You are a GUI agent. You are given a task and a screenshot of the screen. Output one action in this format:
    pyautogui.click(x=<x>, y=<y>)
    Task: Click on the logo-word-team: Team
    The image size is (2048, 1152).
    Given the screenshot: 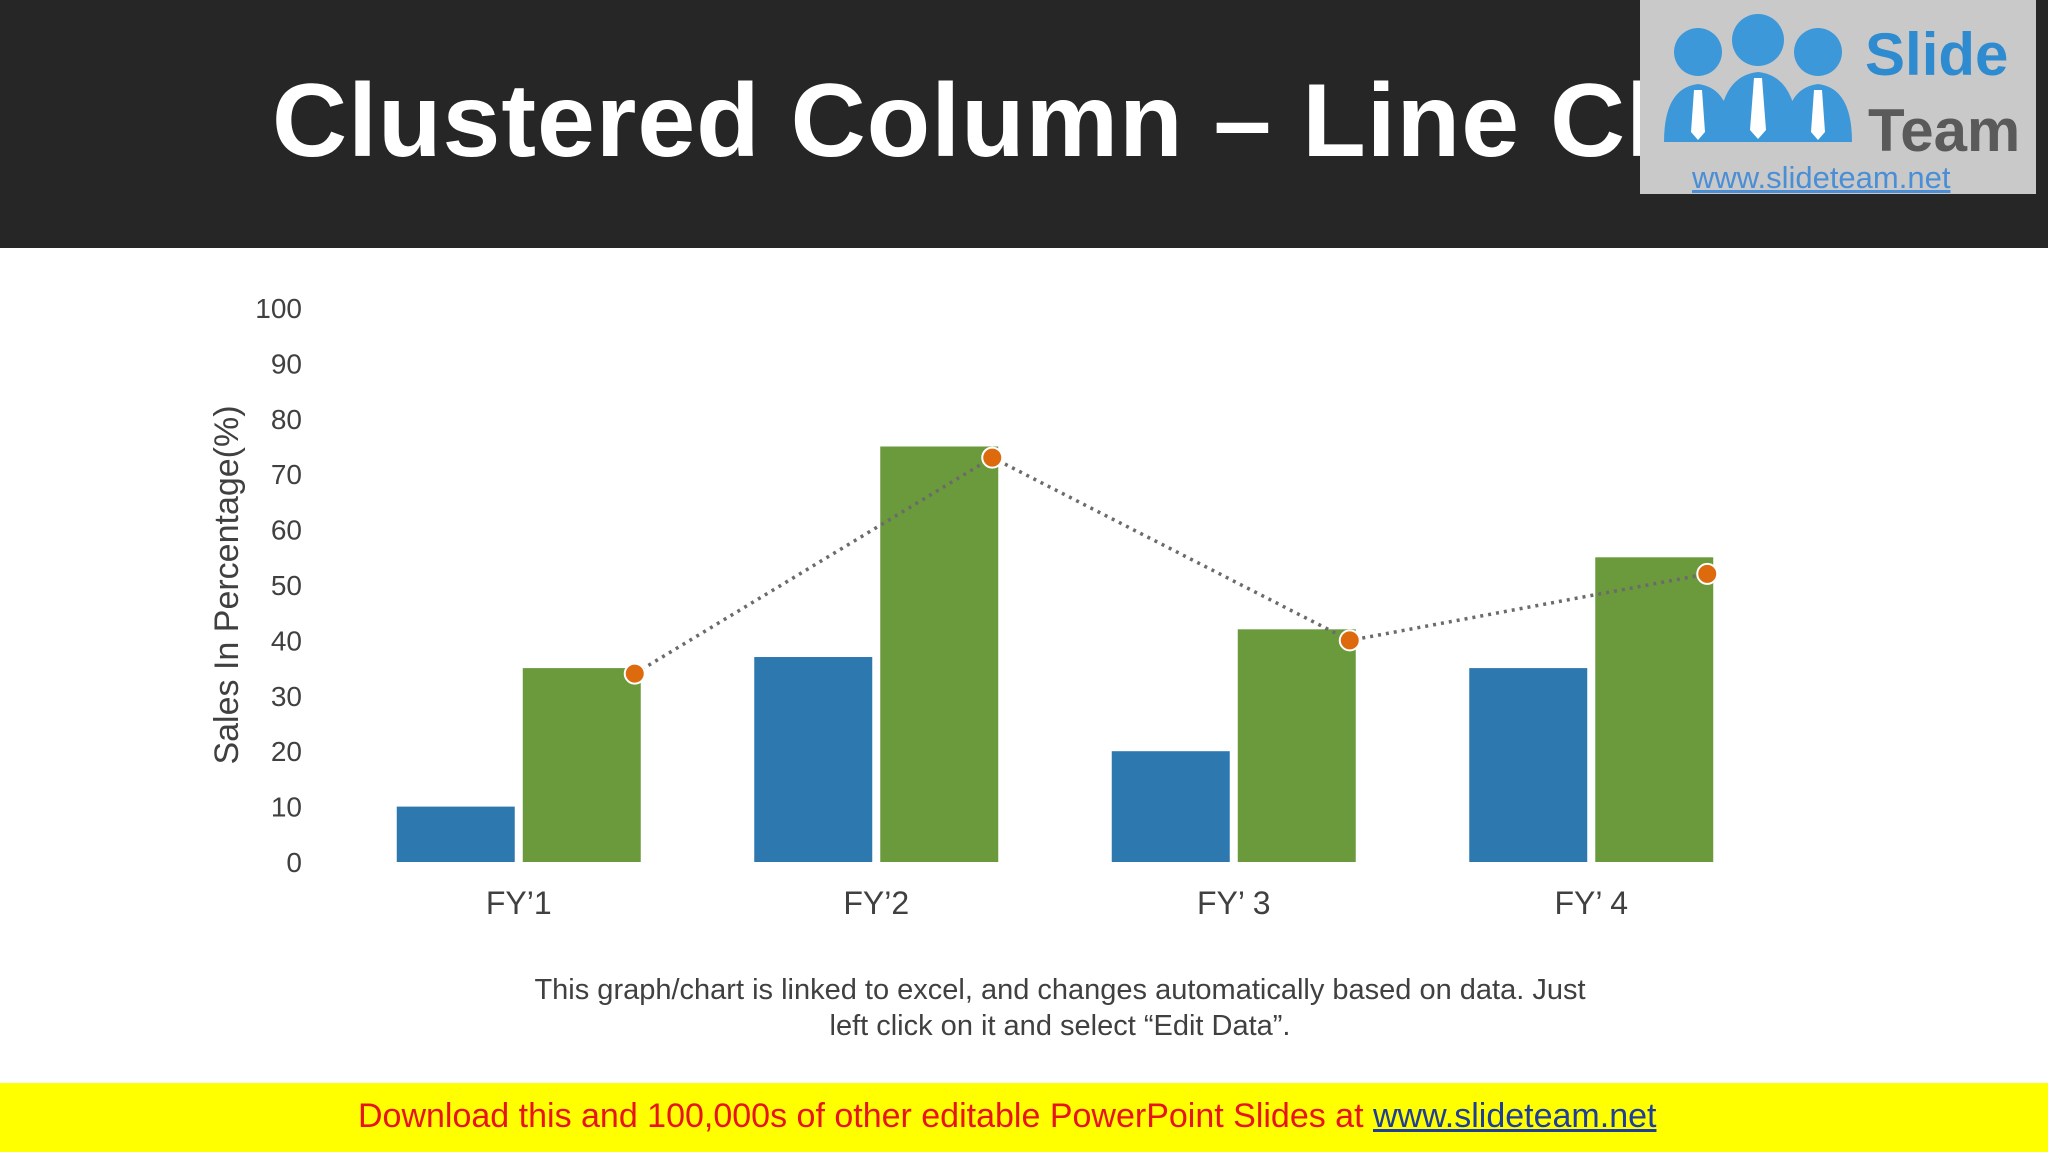 What is the action you would take?
    pyautogui.click(x=1944, y=130)
    